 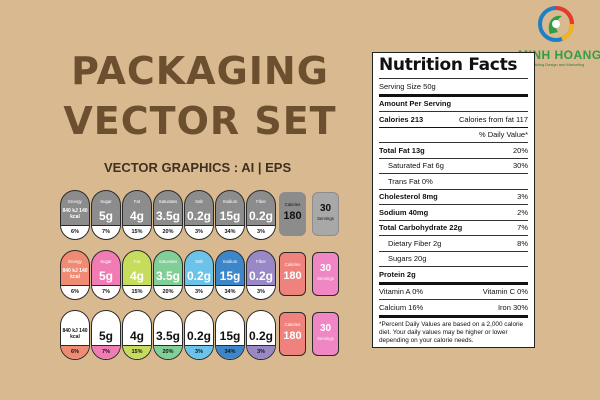 What do you see at coordinates (522, 197) in the screenshot?
I see `nutrient-percent: 3%` at bounding box center [522, 197].